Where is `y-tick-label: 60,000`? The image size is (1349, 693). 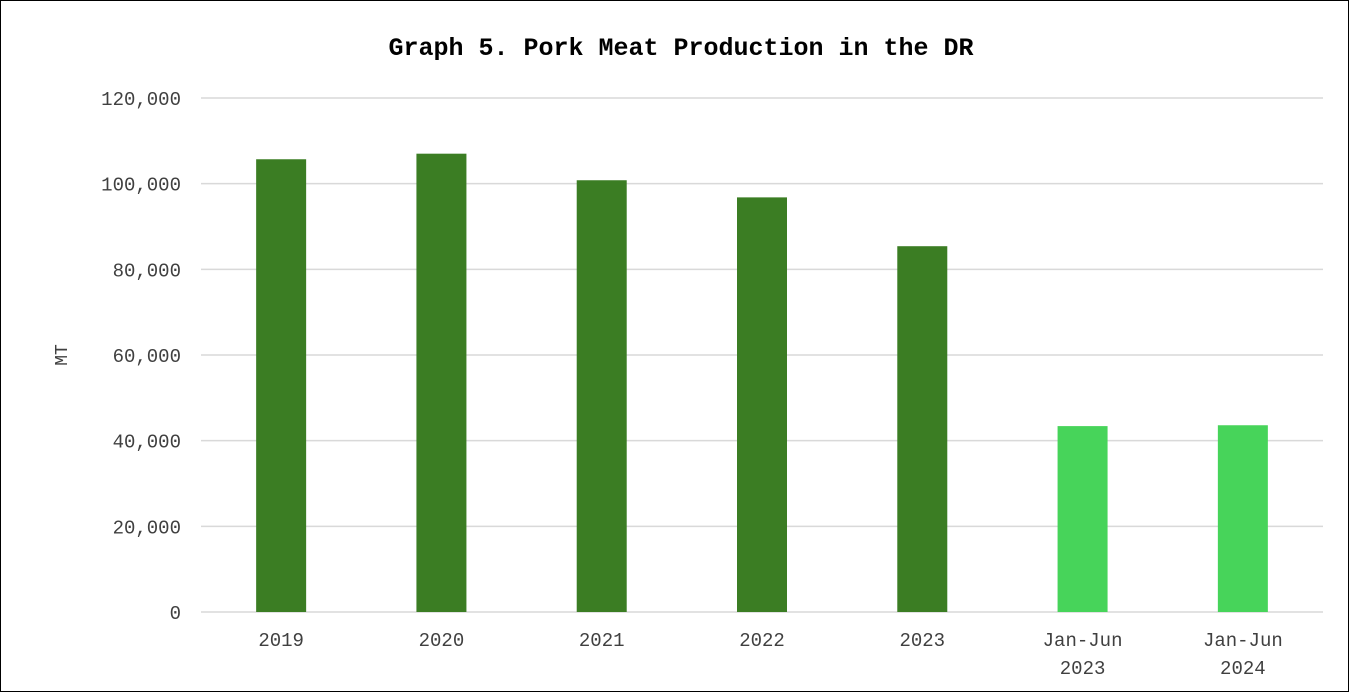 y-tick-label: 60,000 is located at coordinates (147, 357).